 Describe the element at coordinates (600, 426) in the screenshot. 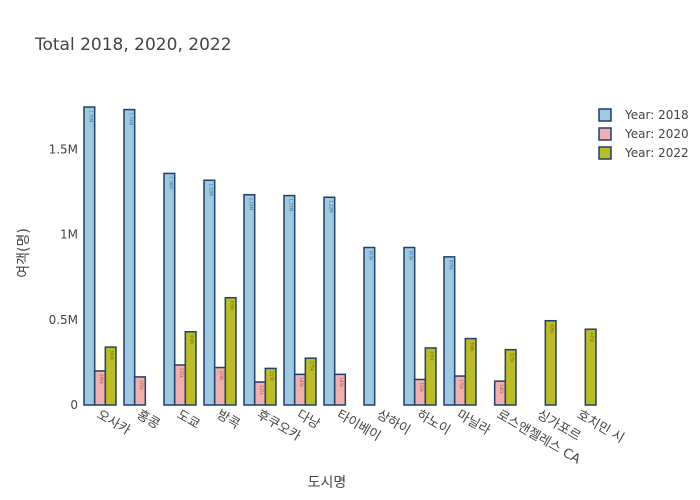

I see `x-tick-label: 호치민 시` at that location.